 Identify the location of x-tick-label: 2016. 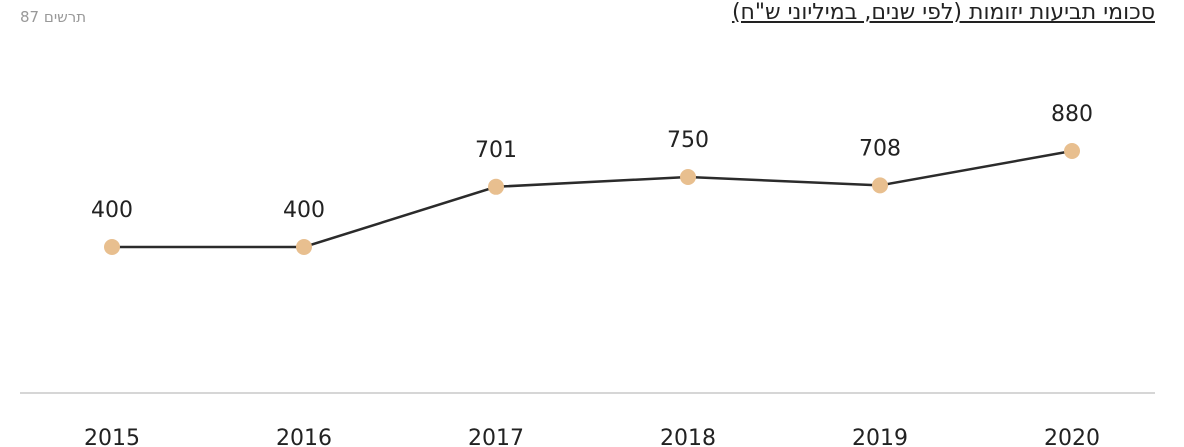
(304, 436).